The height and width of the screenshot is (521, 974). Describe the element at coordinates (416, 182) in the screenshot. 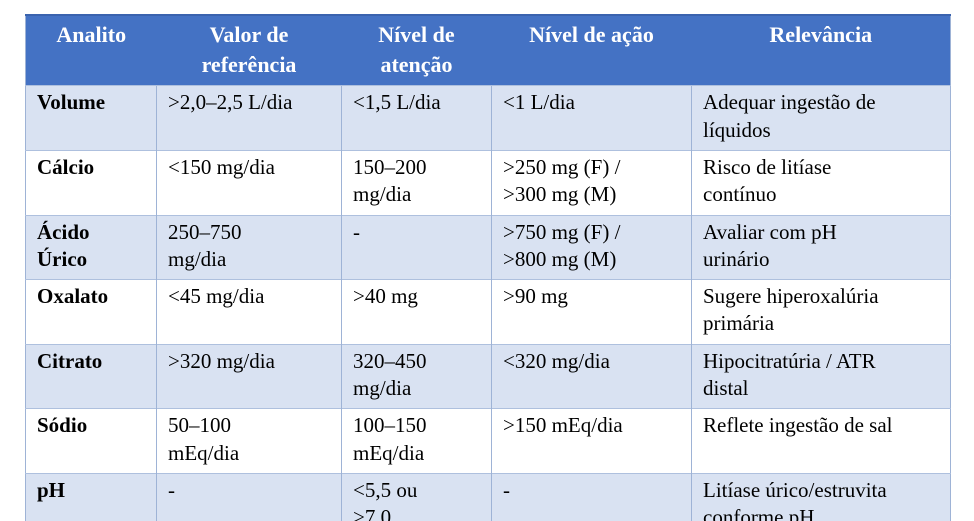

I see `cell-nivel-atencao: 150–200 mg/dia` at that location.